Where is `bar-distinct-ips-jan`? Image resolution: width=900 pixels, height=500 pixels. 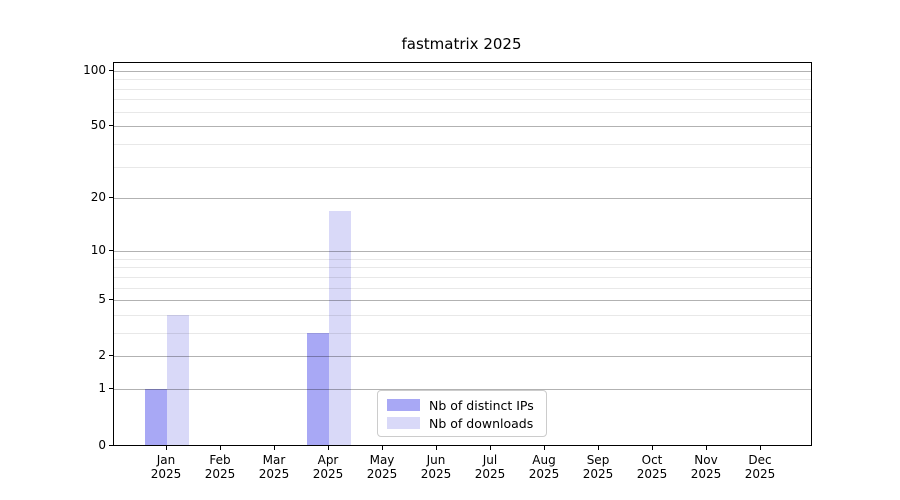
bar-distinct-ips-jan is located at coordinates (156, 417).